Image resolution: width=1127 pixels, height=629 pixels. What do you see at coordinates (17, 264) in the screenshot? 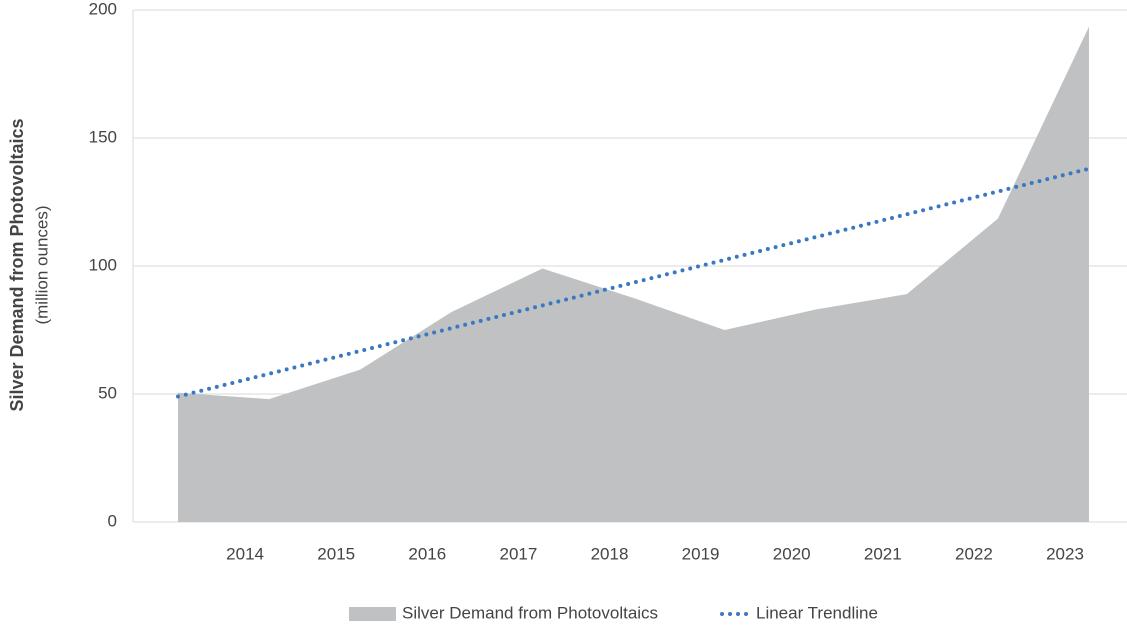
I see `y-axis-title: Silver Demand from Photovoltaics` at bounding box center [17, 264].